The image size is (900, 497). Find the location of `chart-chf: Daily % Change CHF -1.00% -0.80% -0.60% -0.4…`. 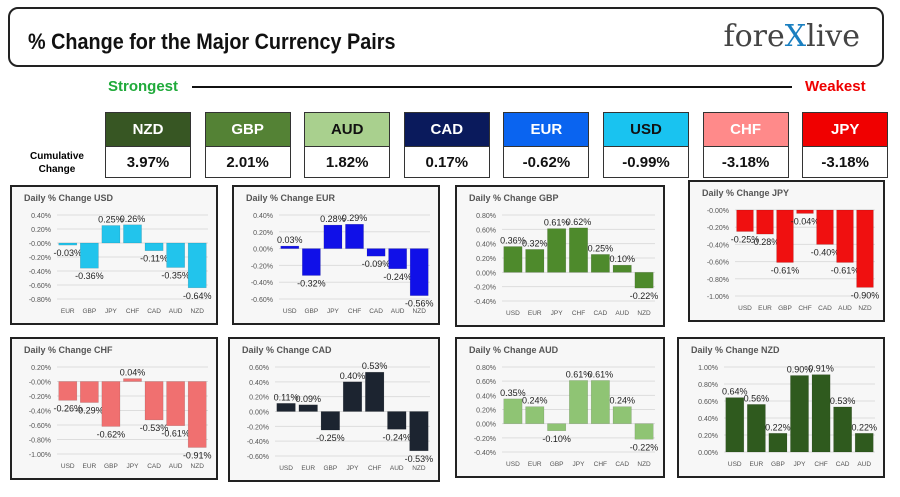

chart-chf: Daily % Change CHF -1.00% -0.80% -0.60% -0.4… is located at coordinates (114, 408).